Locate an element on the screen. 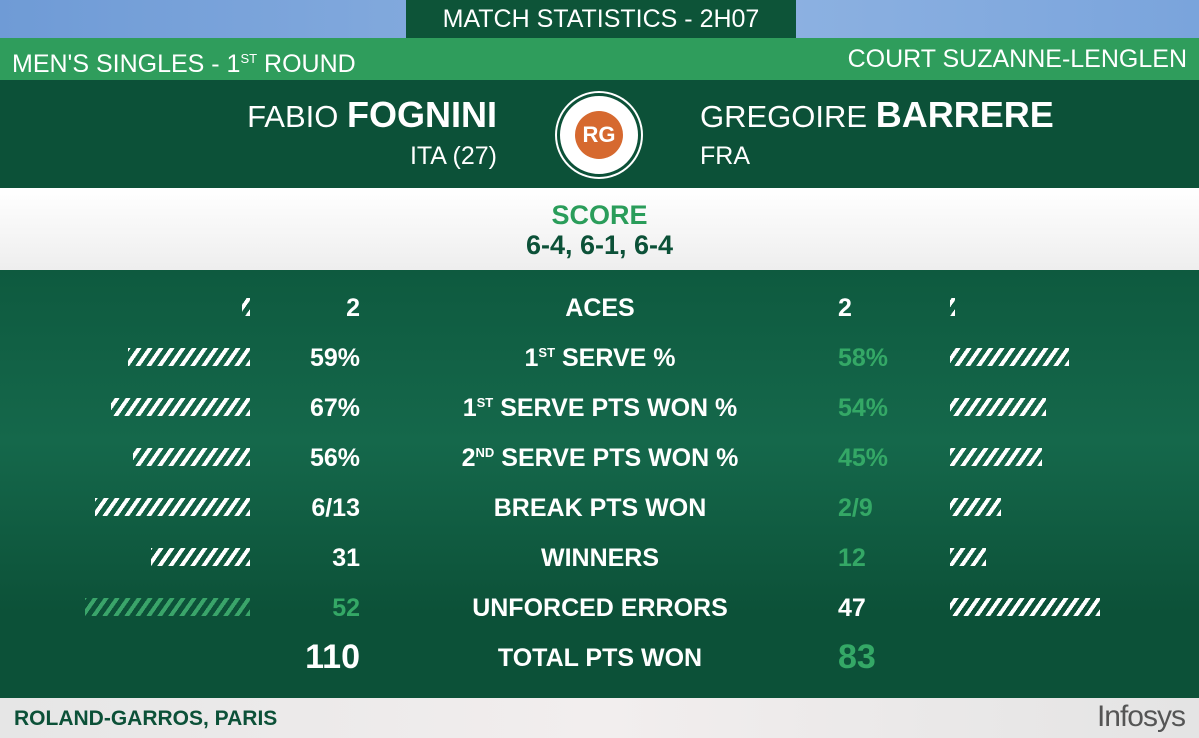 The image size is (1199, 738). sponsor-logo: Infosys is located at coordinates (1141, 716).